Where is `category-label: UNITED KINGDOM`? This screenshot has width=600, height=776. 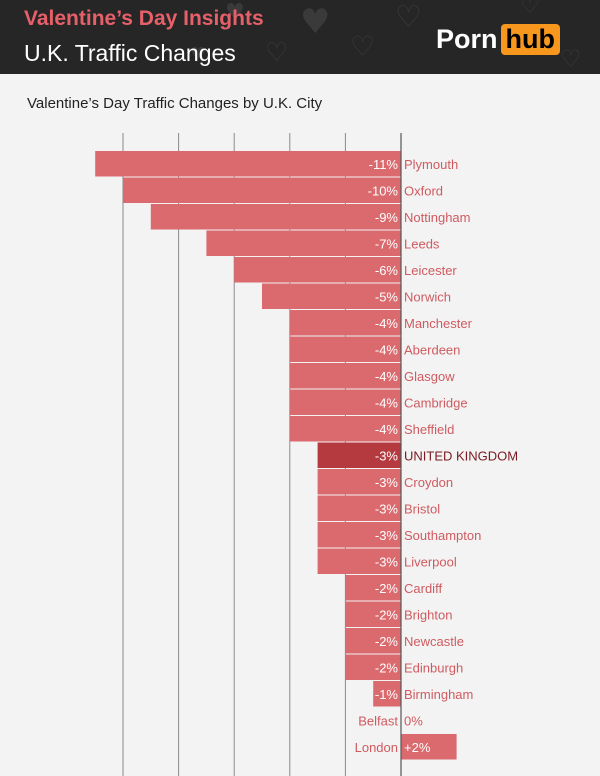 category-label: UNITED KINGDOM is located at coordinates (461, 455).